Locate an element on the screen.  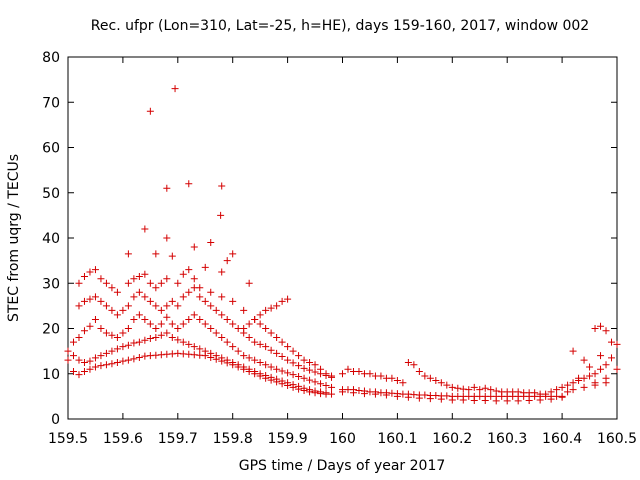
x-tick-label: 160 is located at coordinates (342, 439).